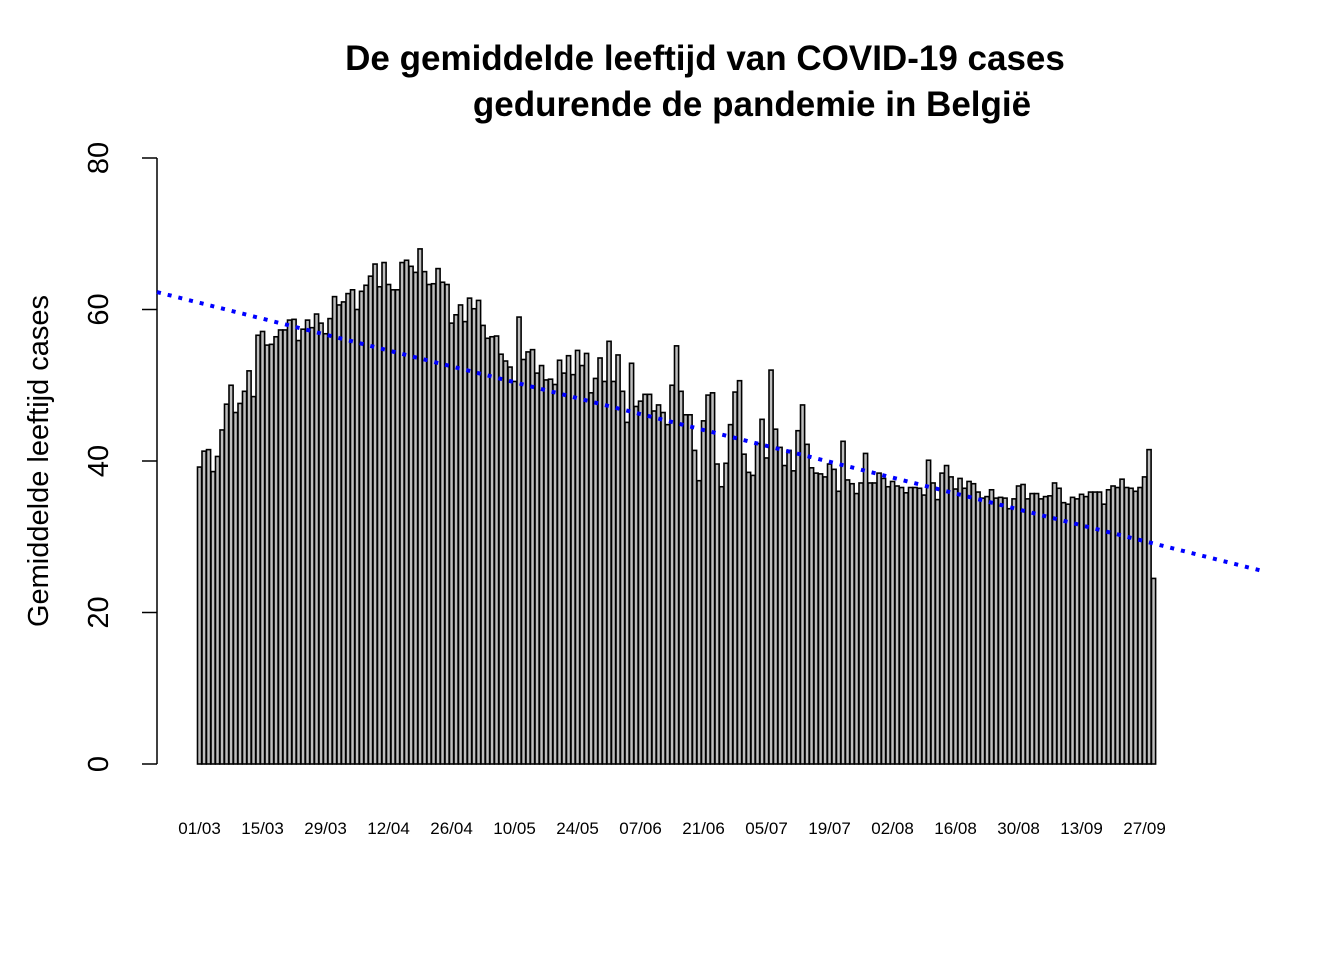 This screenshot has width=1344, height=960. I want to click on y-tick-label: 40, so click(99, 461).